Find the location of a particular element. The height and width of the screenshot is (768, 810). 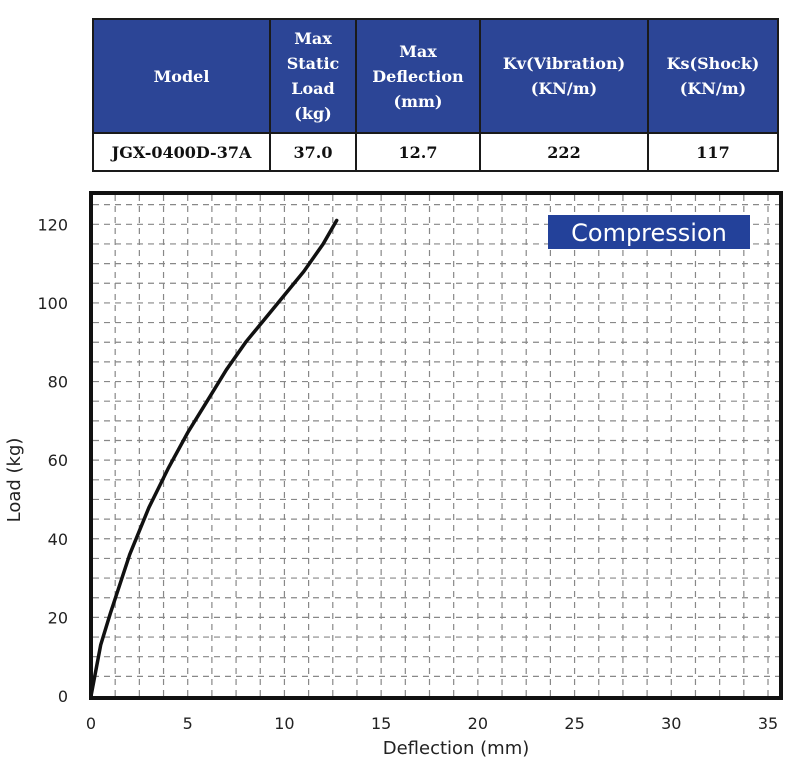

compression-badge-text: Compression is located at coordinates (649, 233).